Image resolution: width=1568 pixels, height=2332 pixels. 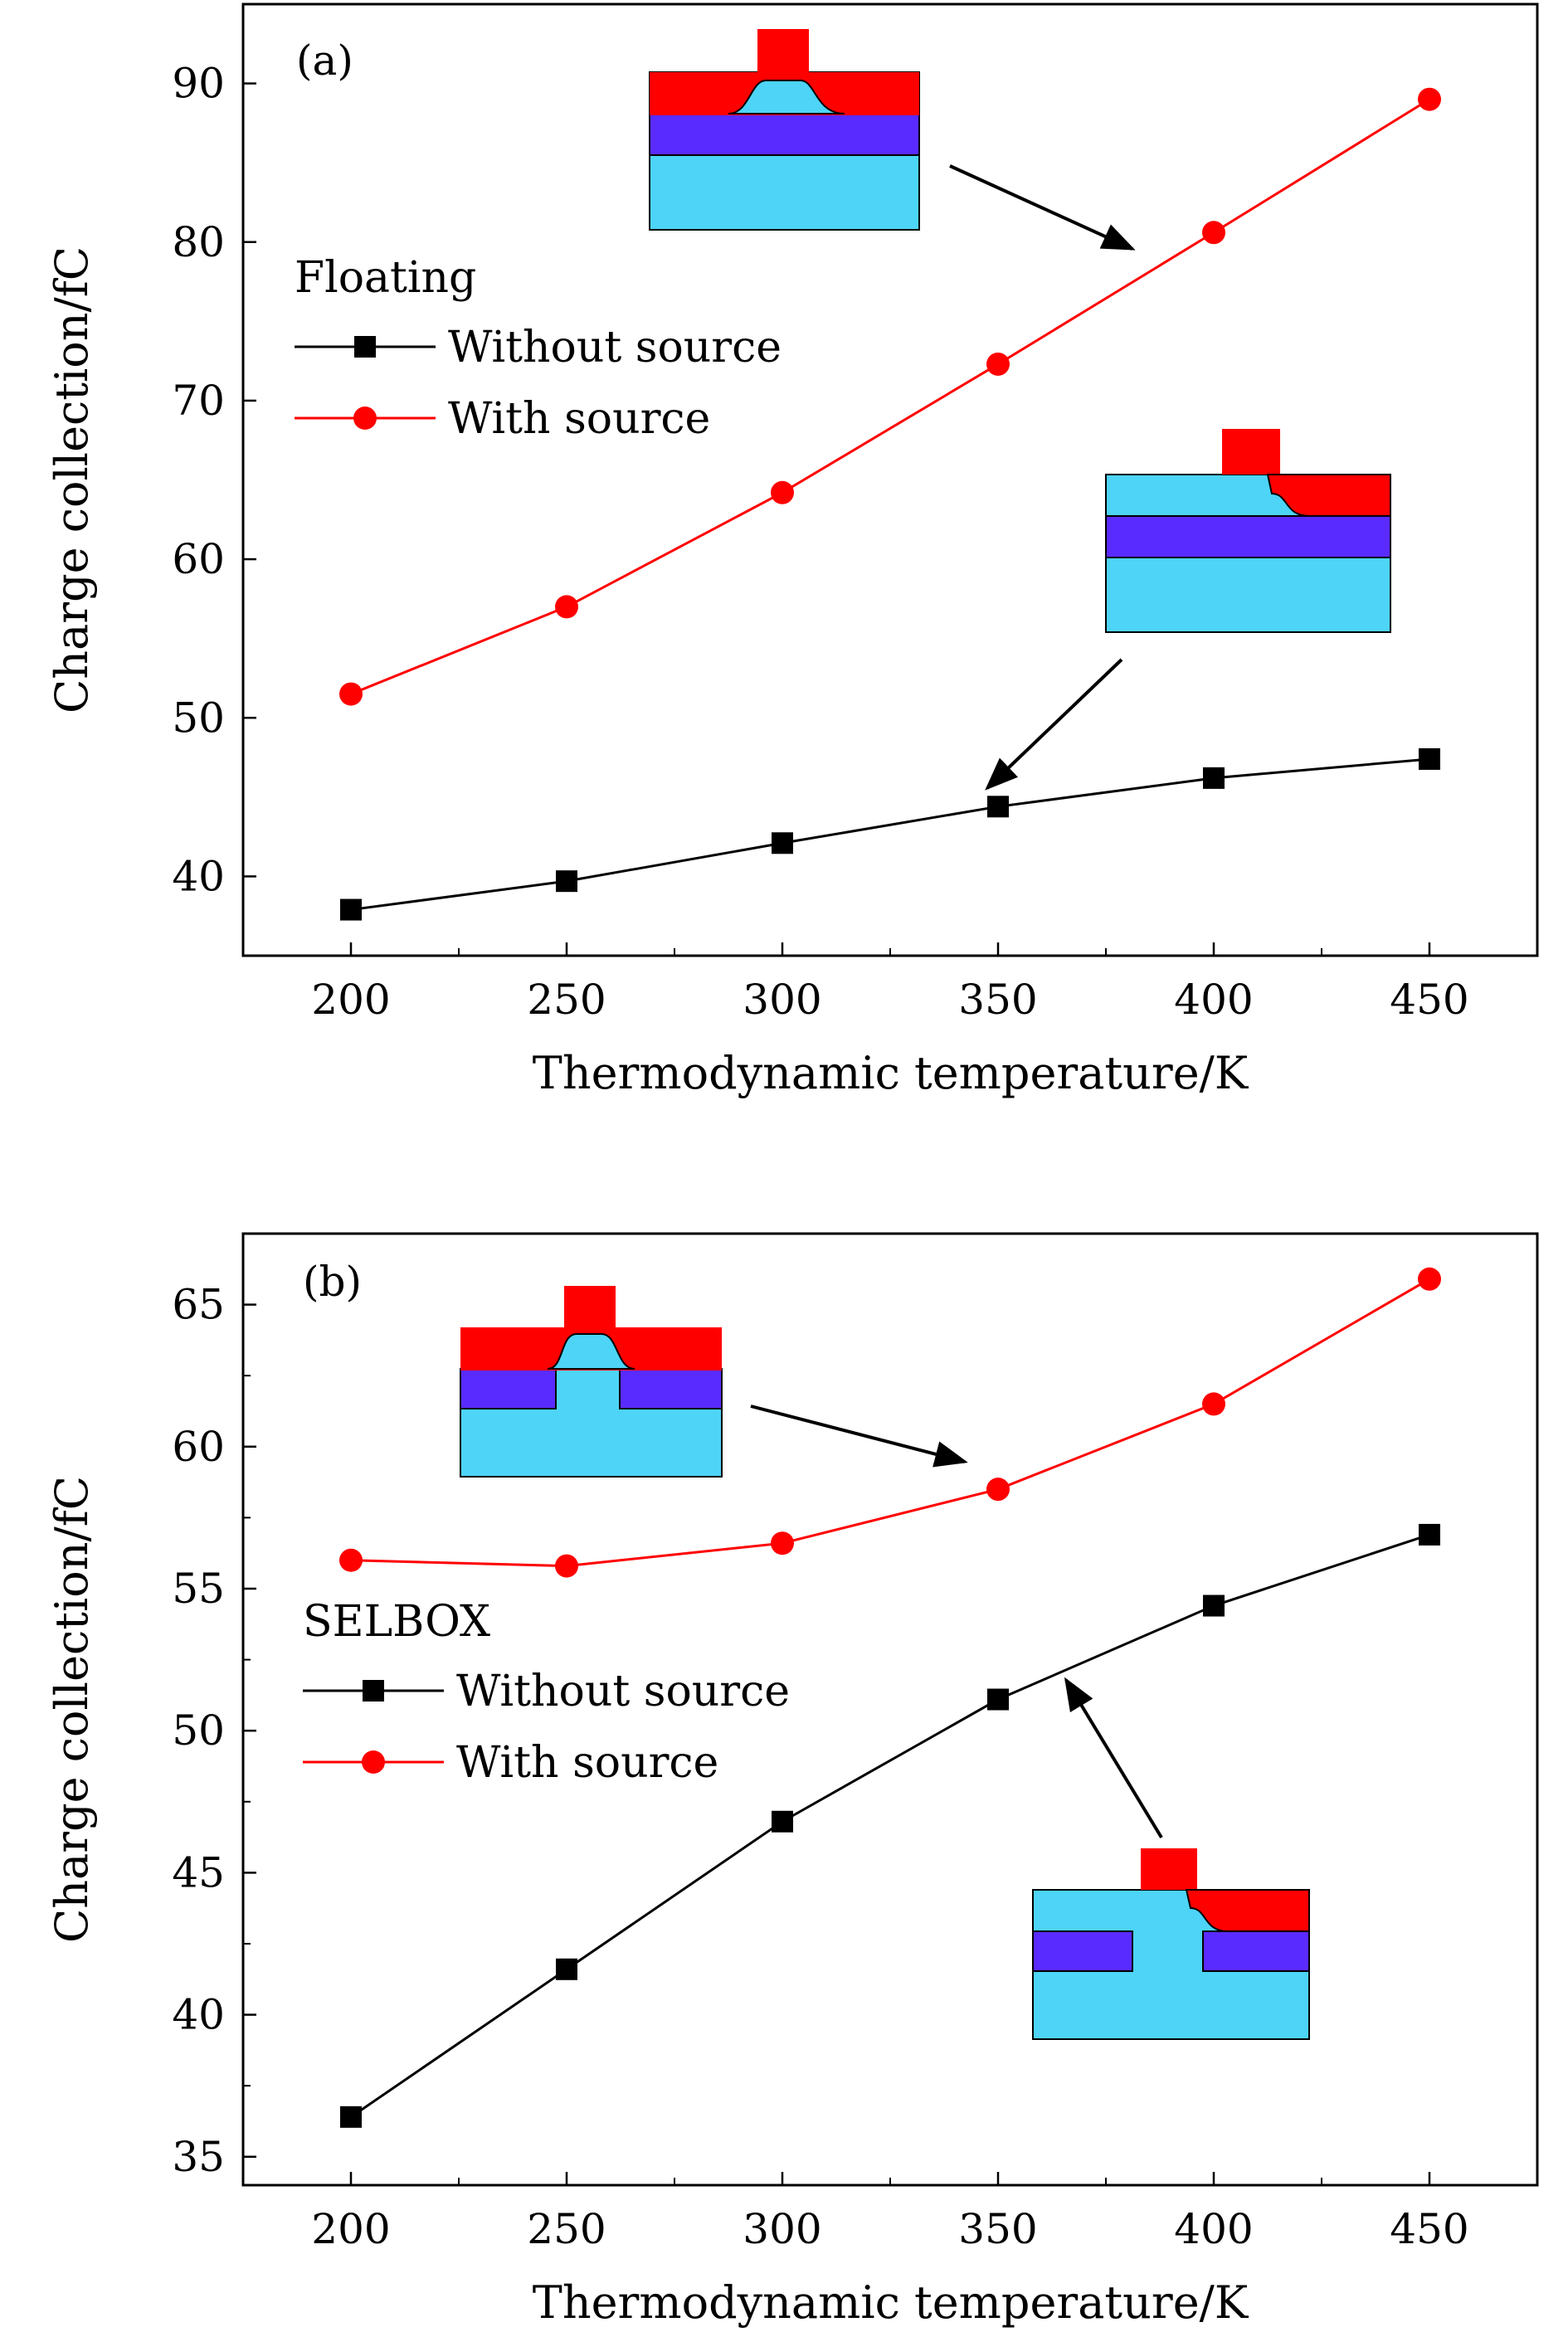 I want to click on y-tick-label: 80, so click(x=198, y=242).